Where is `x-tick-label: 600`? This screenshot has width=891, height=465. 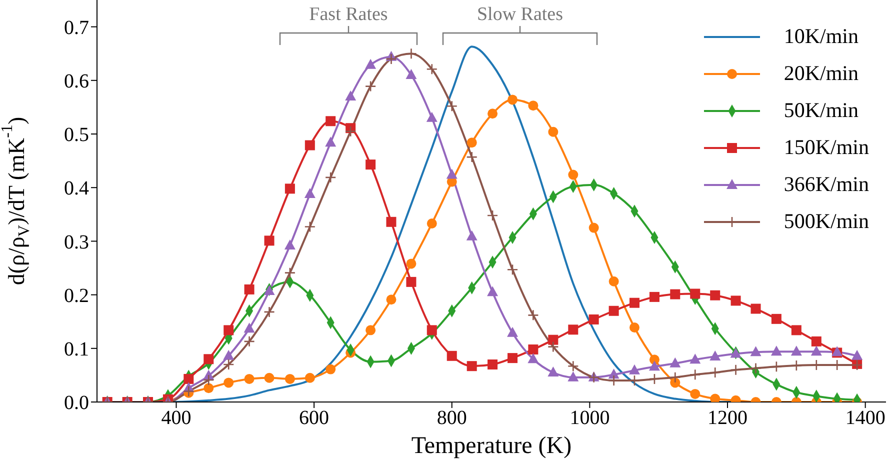 x-tick-label: 600 is located at coordinates (314, 418).